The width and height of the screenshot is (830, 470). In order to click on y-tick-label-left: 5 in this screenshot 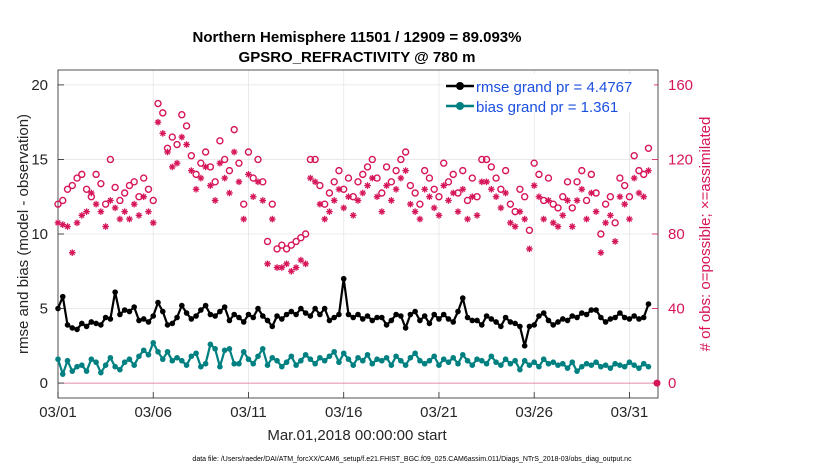, I will do `click(44, 309)`.